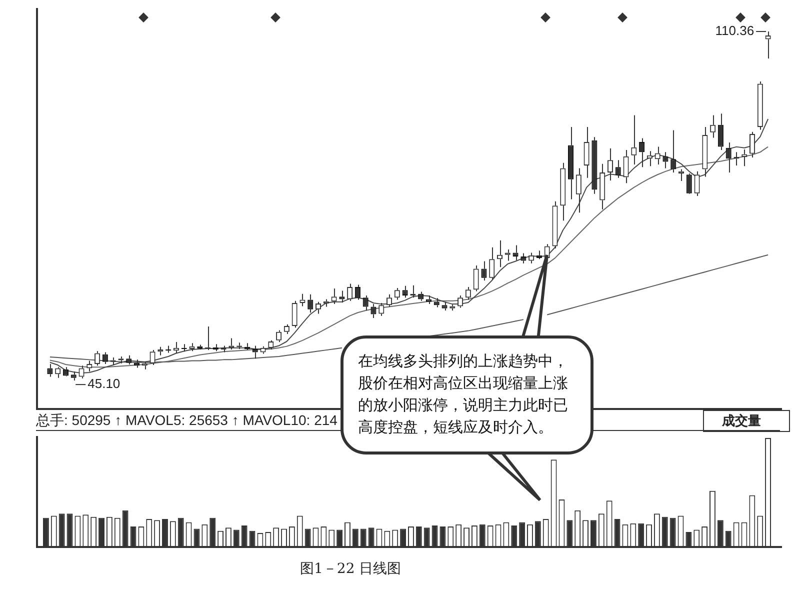  What do you see at coordinates (734, 30) in the screenshot?
I see `annotation: 110.36` at bounding box center [734, 30].